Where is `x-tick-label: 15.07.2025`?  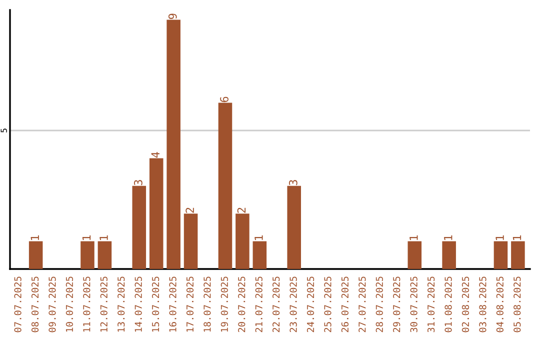
x-tick-label: 15.07.2025 is located at coordinates (156, 304).